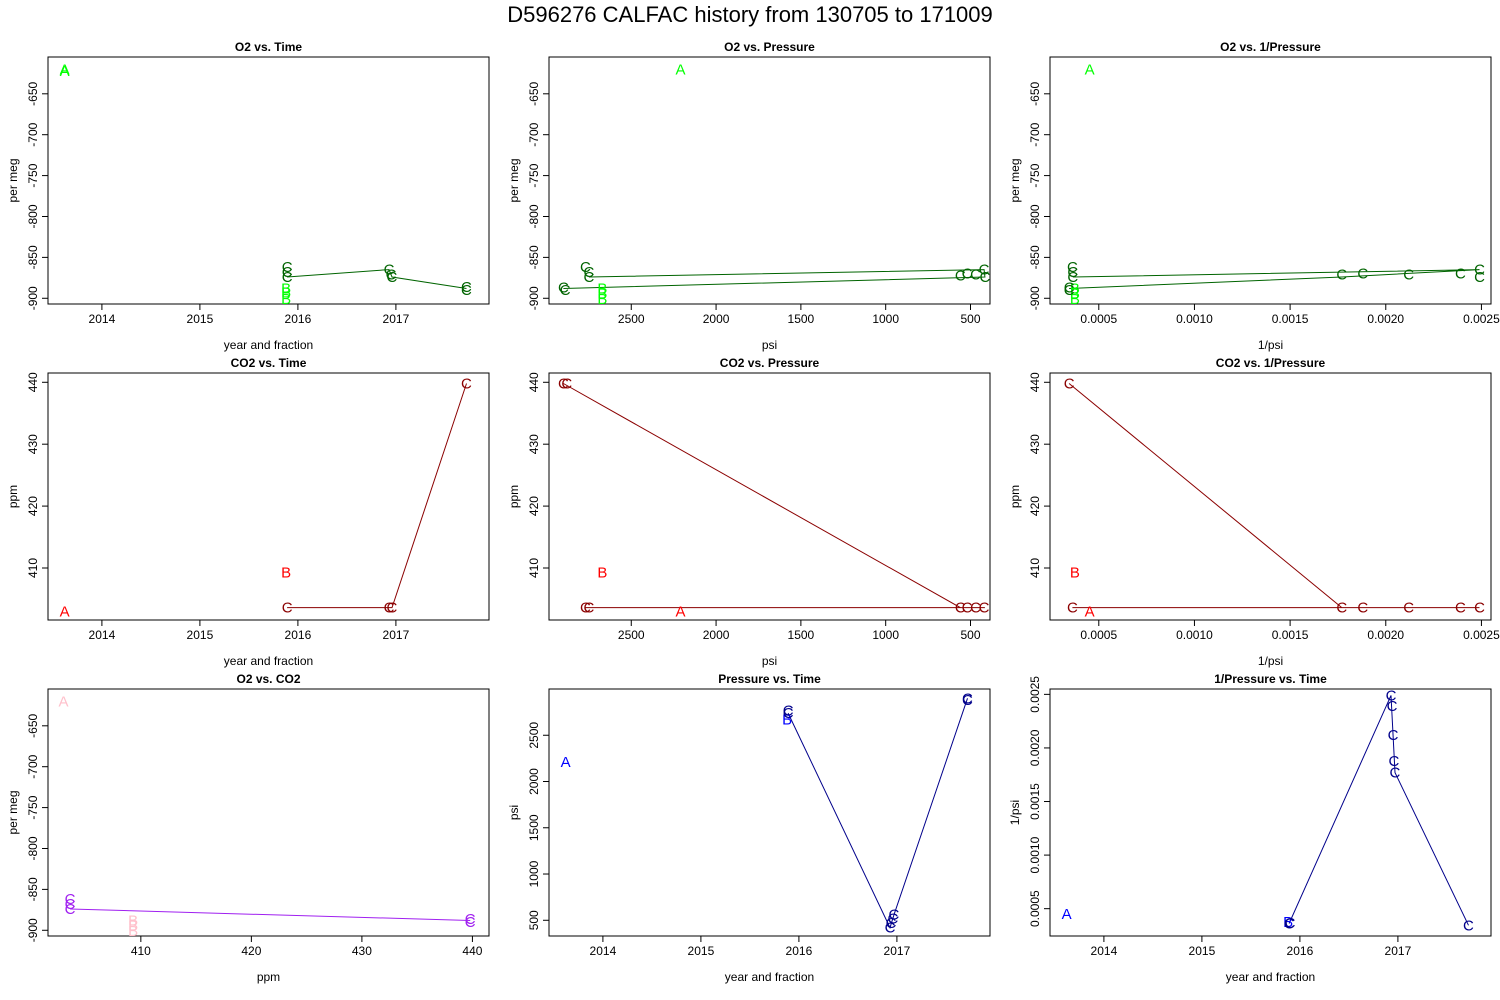 Image resolution: width=1500 pixels, height=1000 pixels. I want to click on y-axis-label: psi, so click(514, 812).